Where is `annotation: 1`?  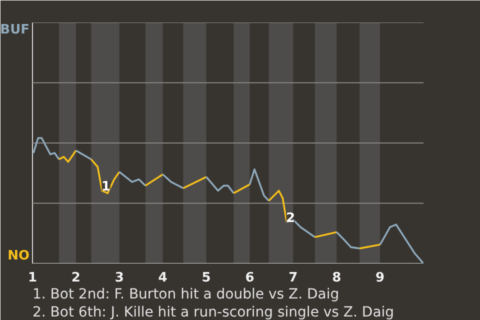
annotation: 1 is located at coordinates (105, 187).